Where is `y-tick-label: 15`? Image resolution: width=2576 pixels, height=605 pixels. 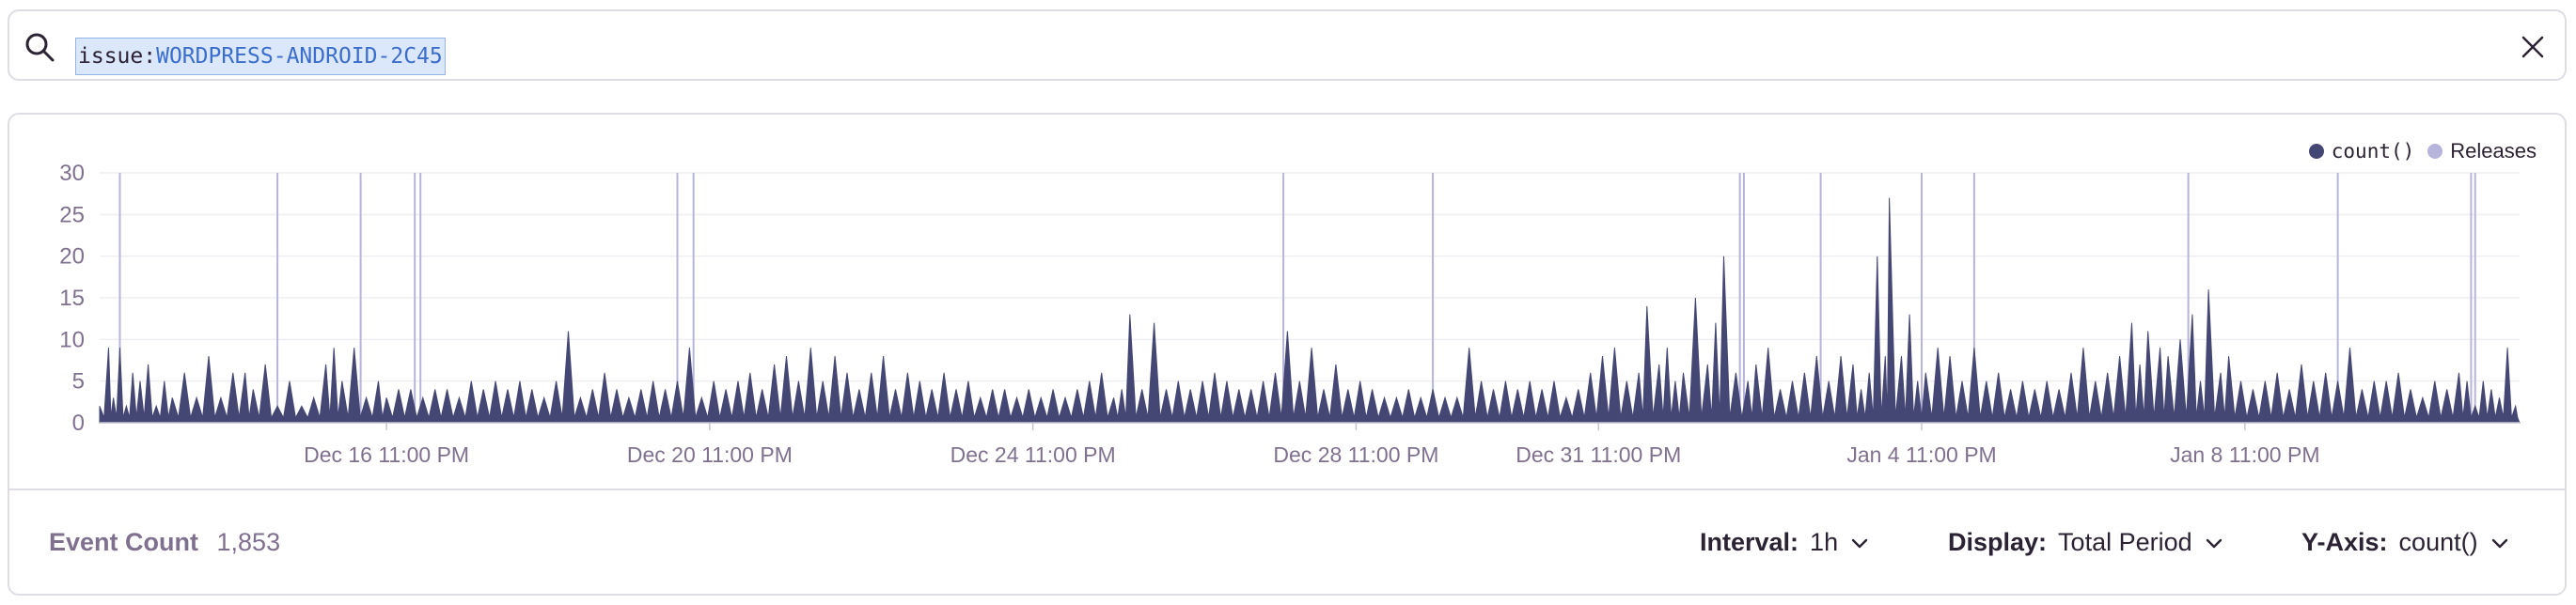
y-tick-label: 15 is located at coordinates (72, 299).